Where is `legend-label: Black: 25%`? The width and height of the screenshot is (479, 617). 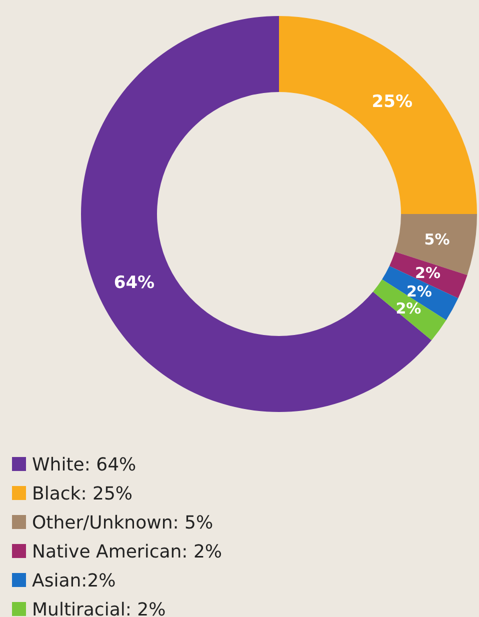
legend-label: Black: 25% is located at coordinates (82, 493).